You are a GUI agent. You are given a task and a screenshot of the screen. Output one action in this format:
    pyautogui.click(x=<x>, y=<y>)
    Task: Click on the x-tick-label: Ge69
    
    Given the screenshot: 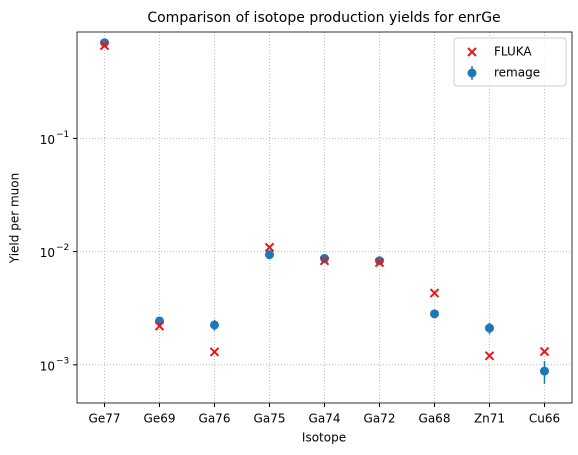 What is the action you would take?
    pyautogui.click(x=160, y=419)
    